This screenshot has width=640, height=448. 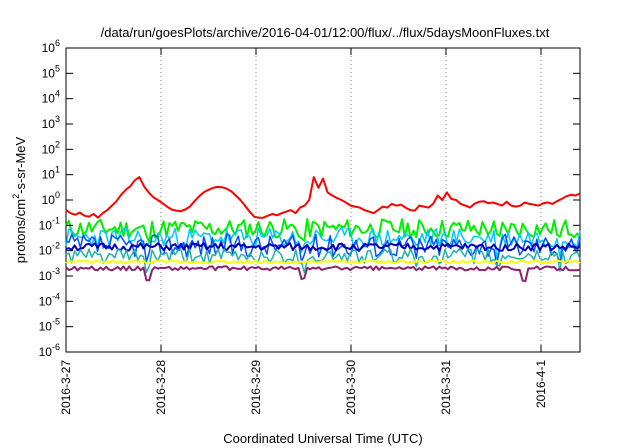 I want to click on y-tick-label: 10², so click(x=51, y=147).